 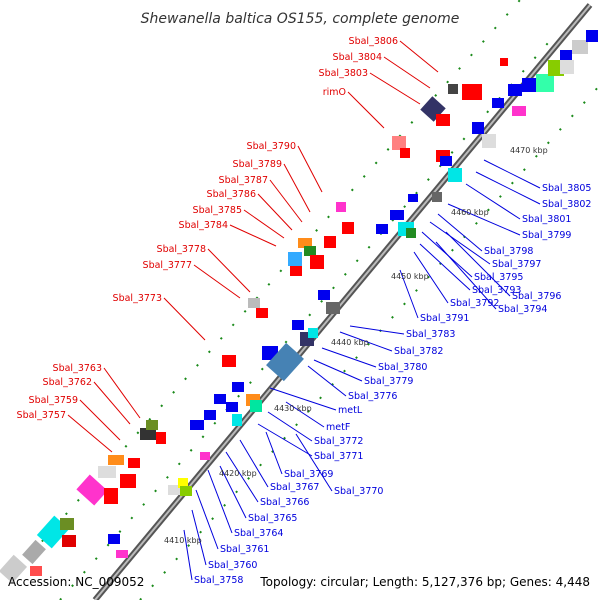 What do you see at coordinates (350, 410) in the screenshot?
I see `gene-label: metL` at bounding box center [350, 410].